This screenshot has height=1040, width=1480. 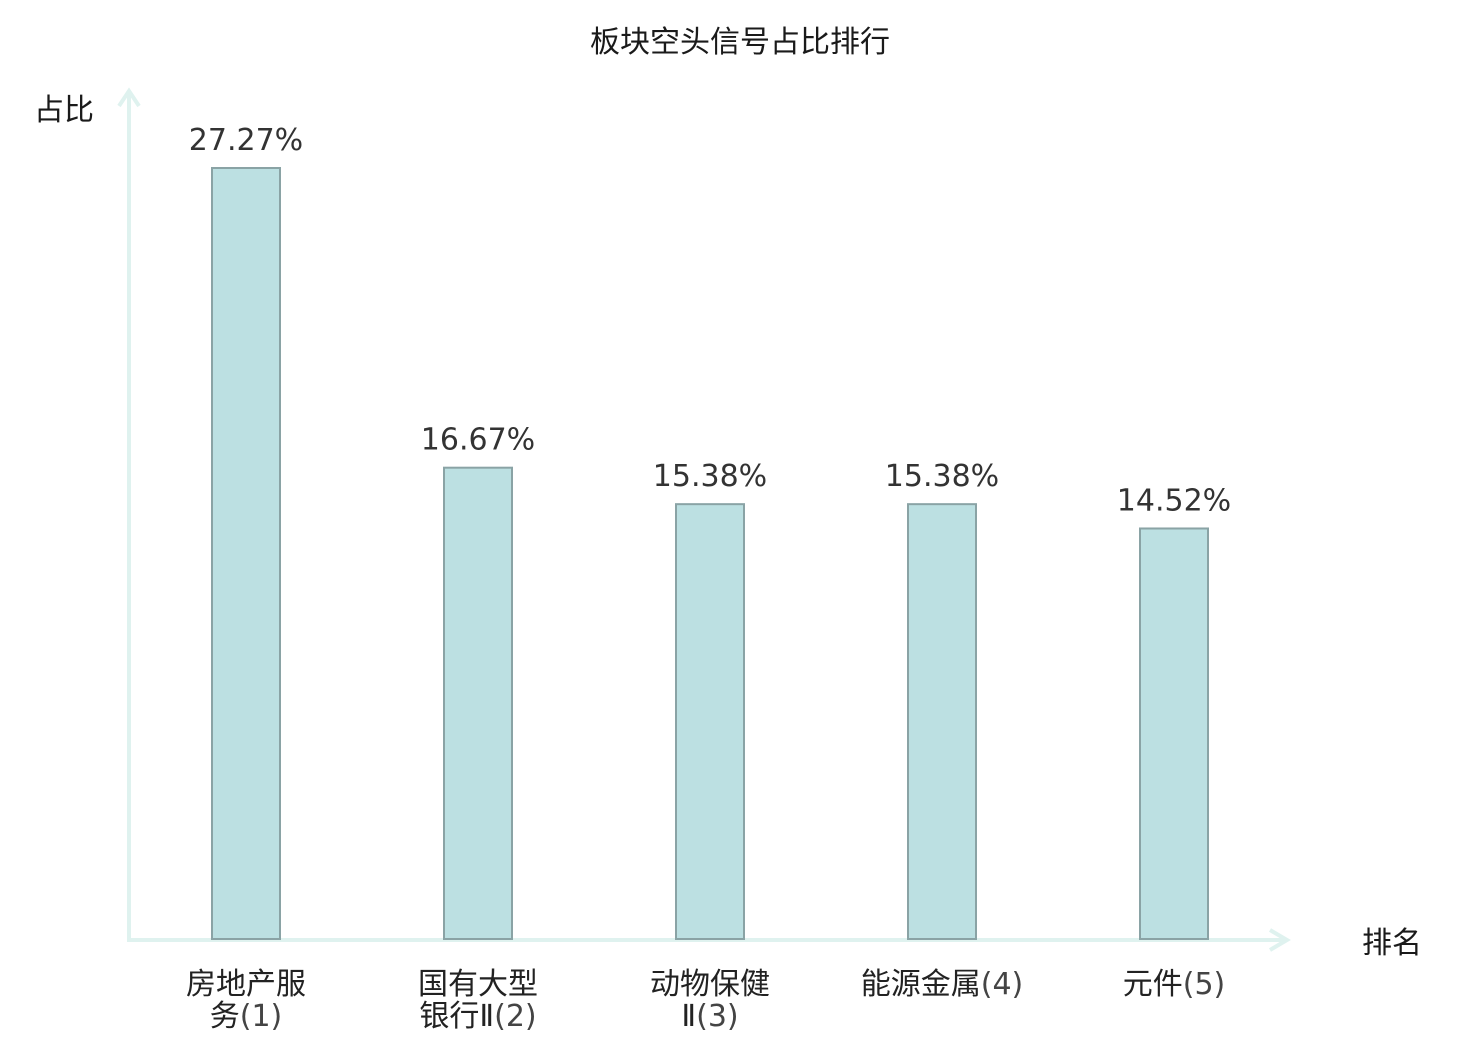 I want to click on category-label-line: 国有大型, so click(x=478, y=984).